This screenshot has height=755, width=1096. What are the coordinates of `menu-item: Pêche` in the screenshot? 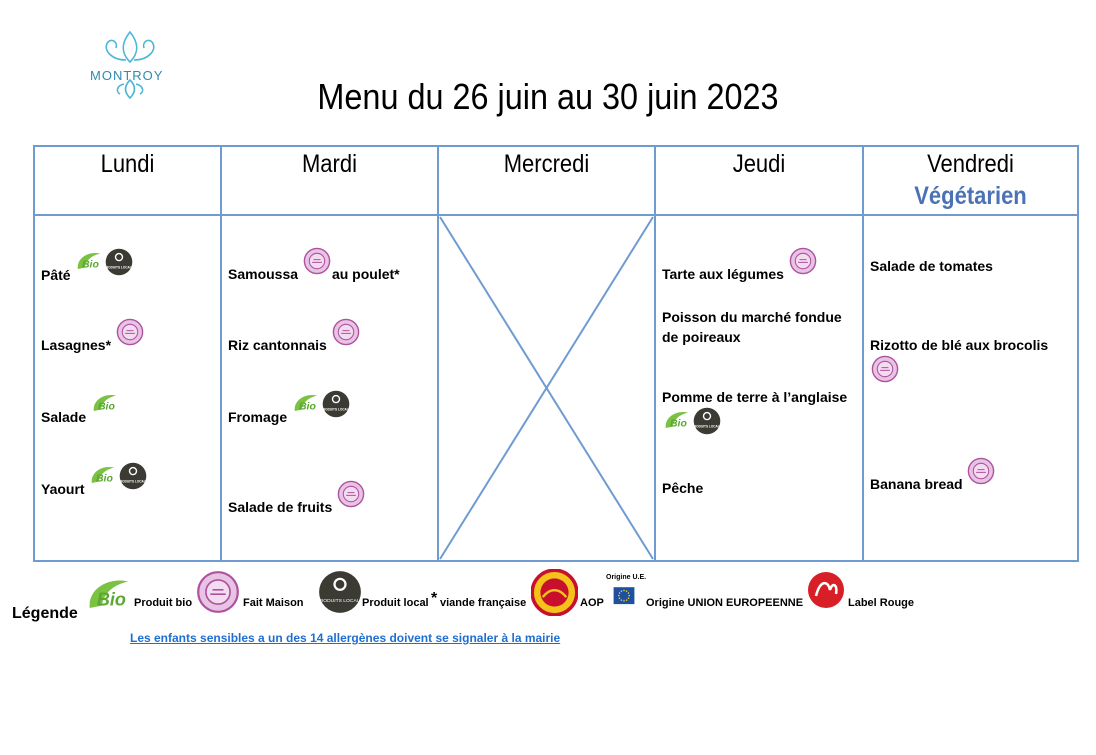 It's located at (759, 488).